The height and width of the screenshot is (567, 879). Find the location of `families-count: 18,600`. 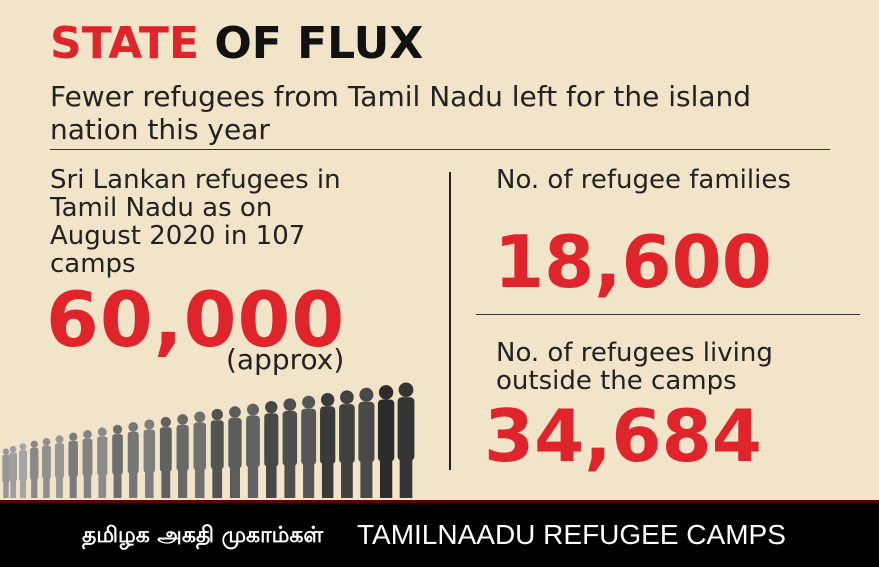

families-count: 18,600 is located at coordinates (633, 262).